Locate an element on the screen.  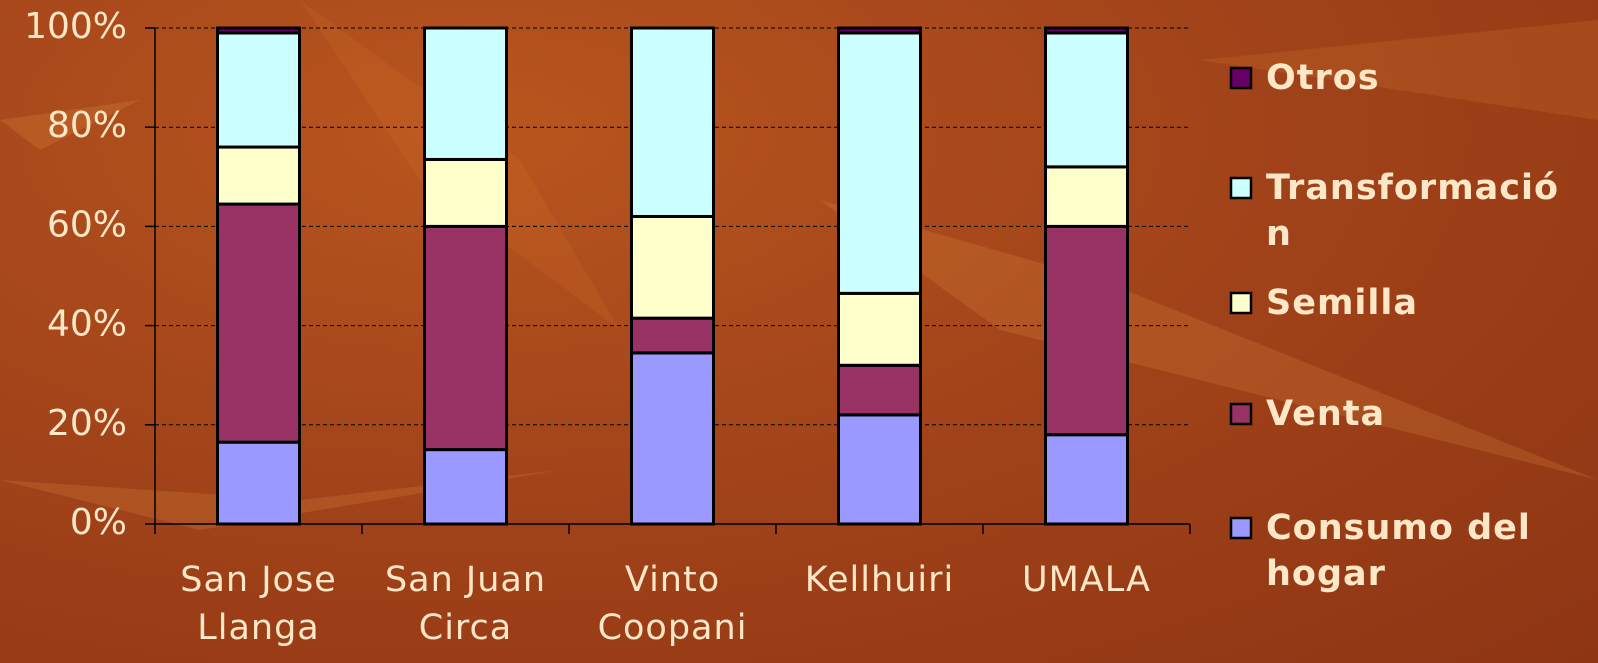
x-tick-label: UMALA is located at coordinates (1086, 580).